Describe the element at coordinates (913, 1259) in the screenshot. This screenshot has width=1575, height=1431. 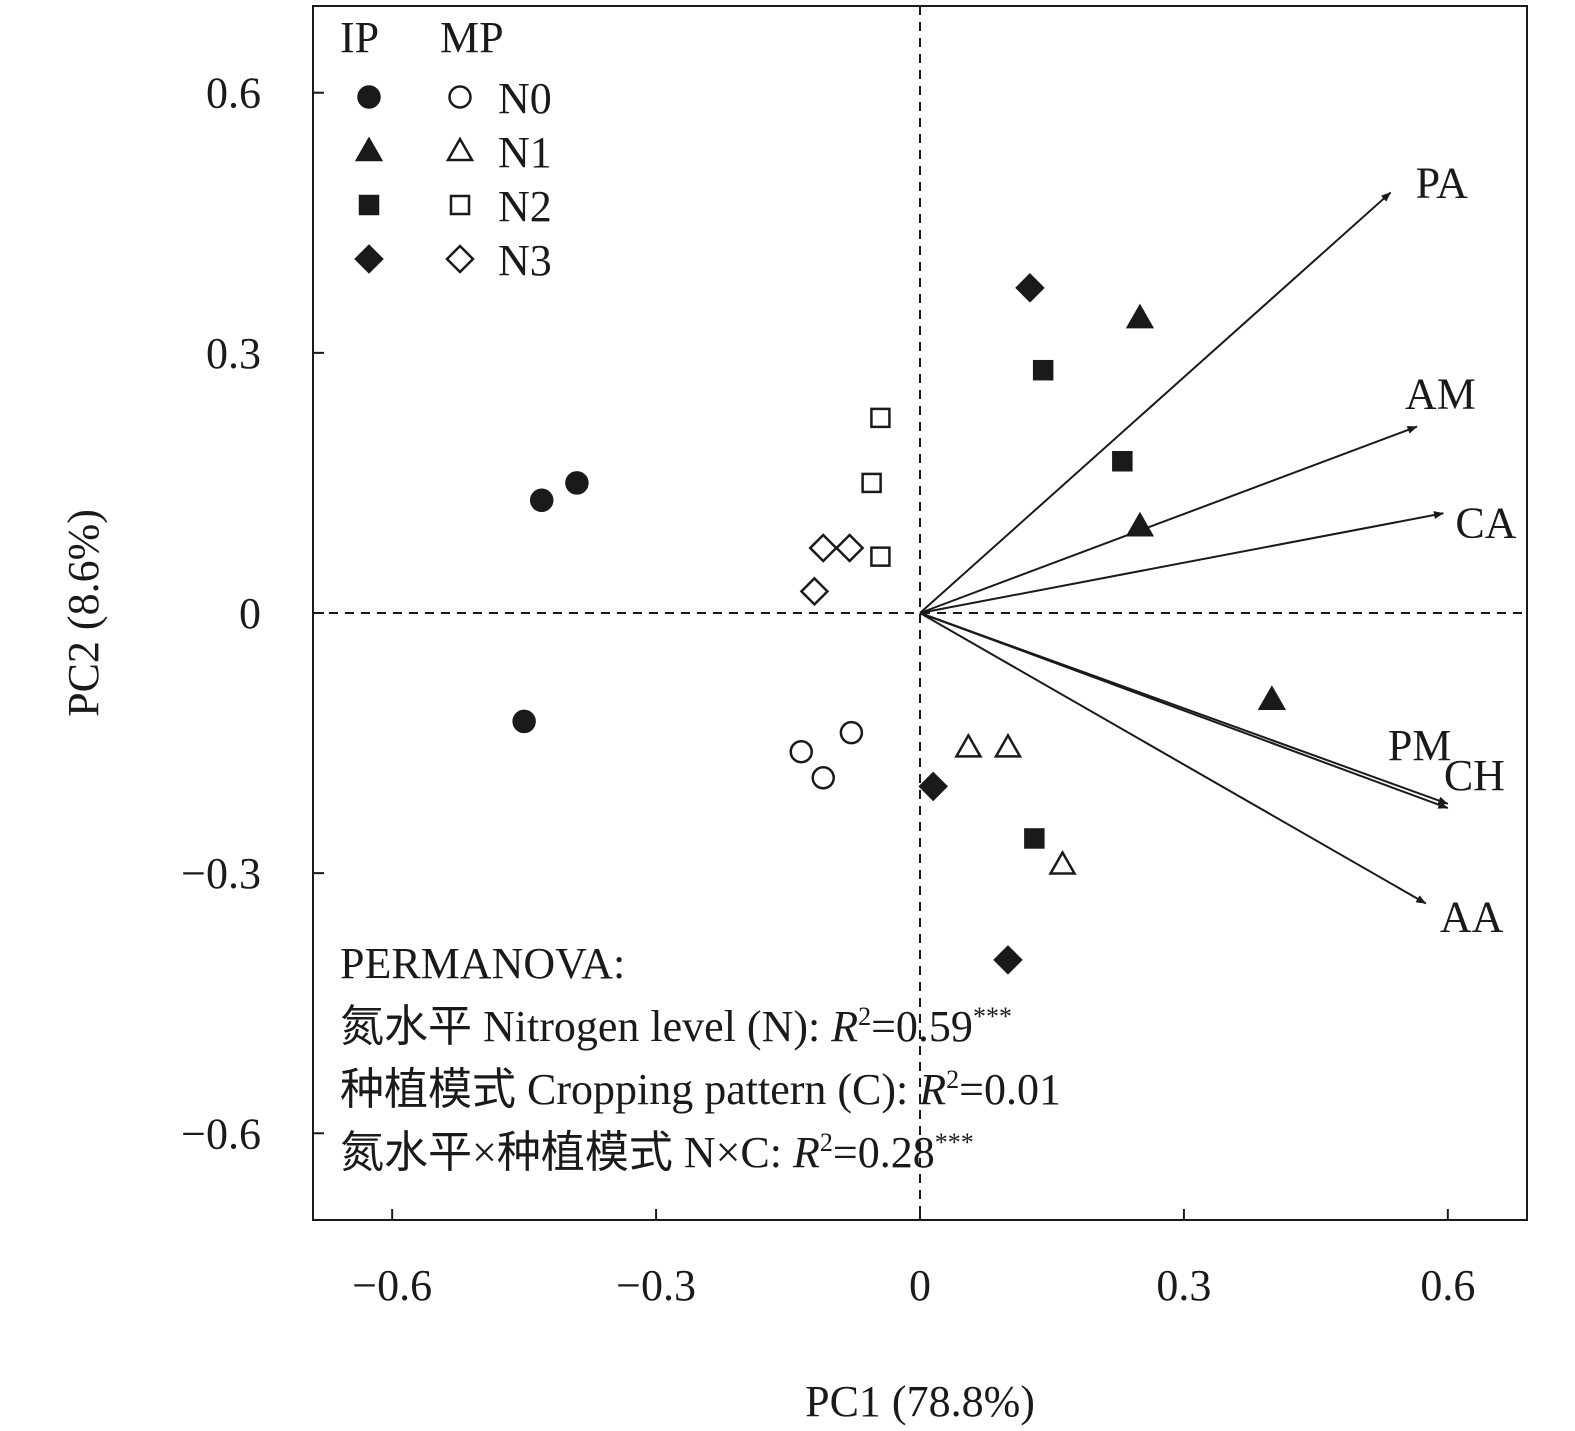
I see `x-axis: −0.6 −0.3 0 0.3 0.6` at that location.